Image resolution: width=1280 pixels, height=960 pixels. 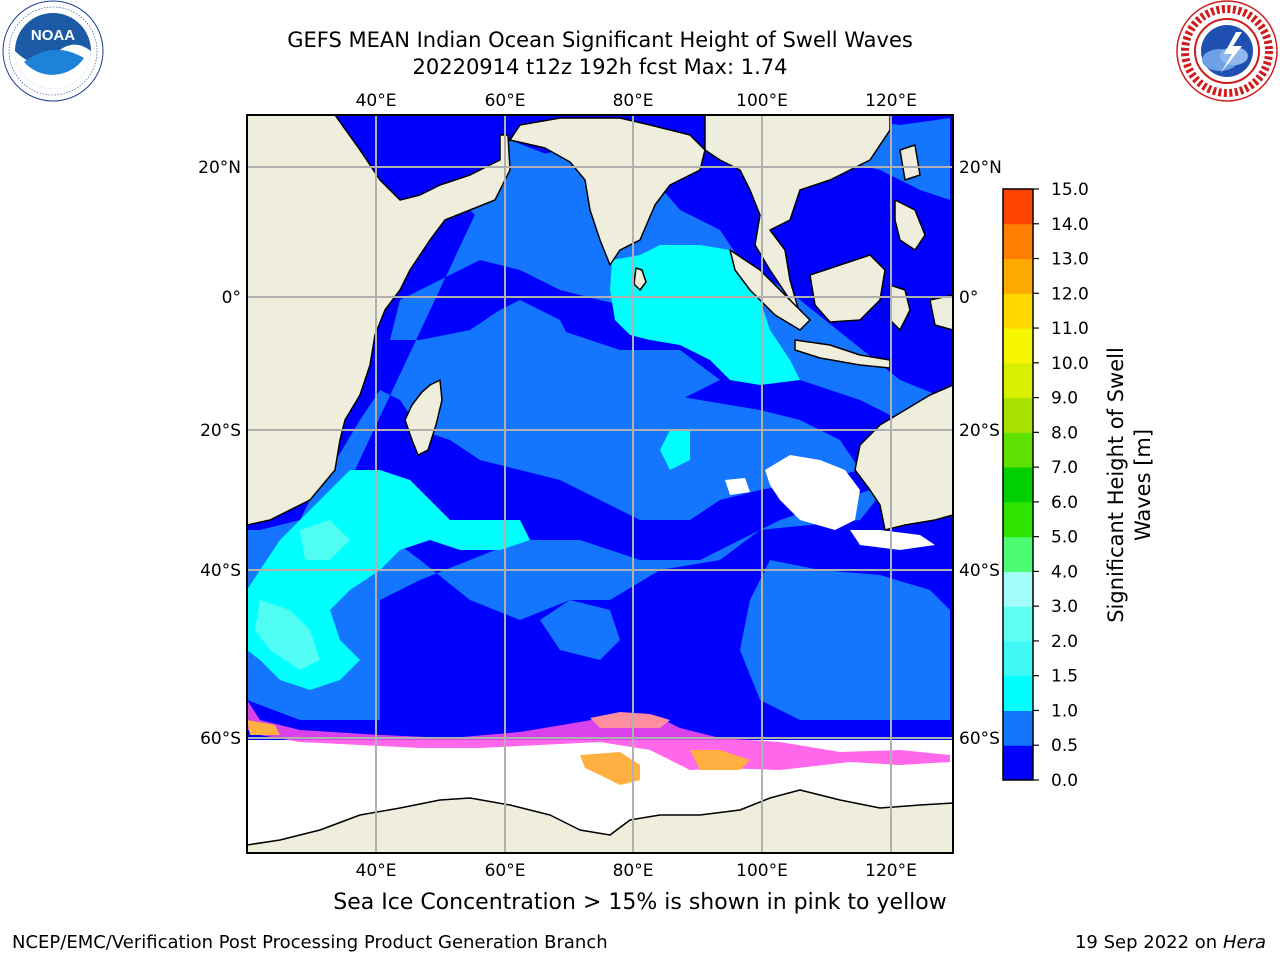 I want to click on lon-tick-top: 100°E, so click(x=762, y=101).